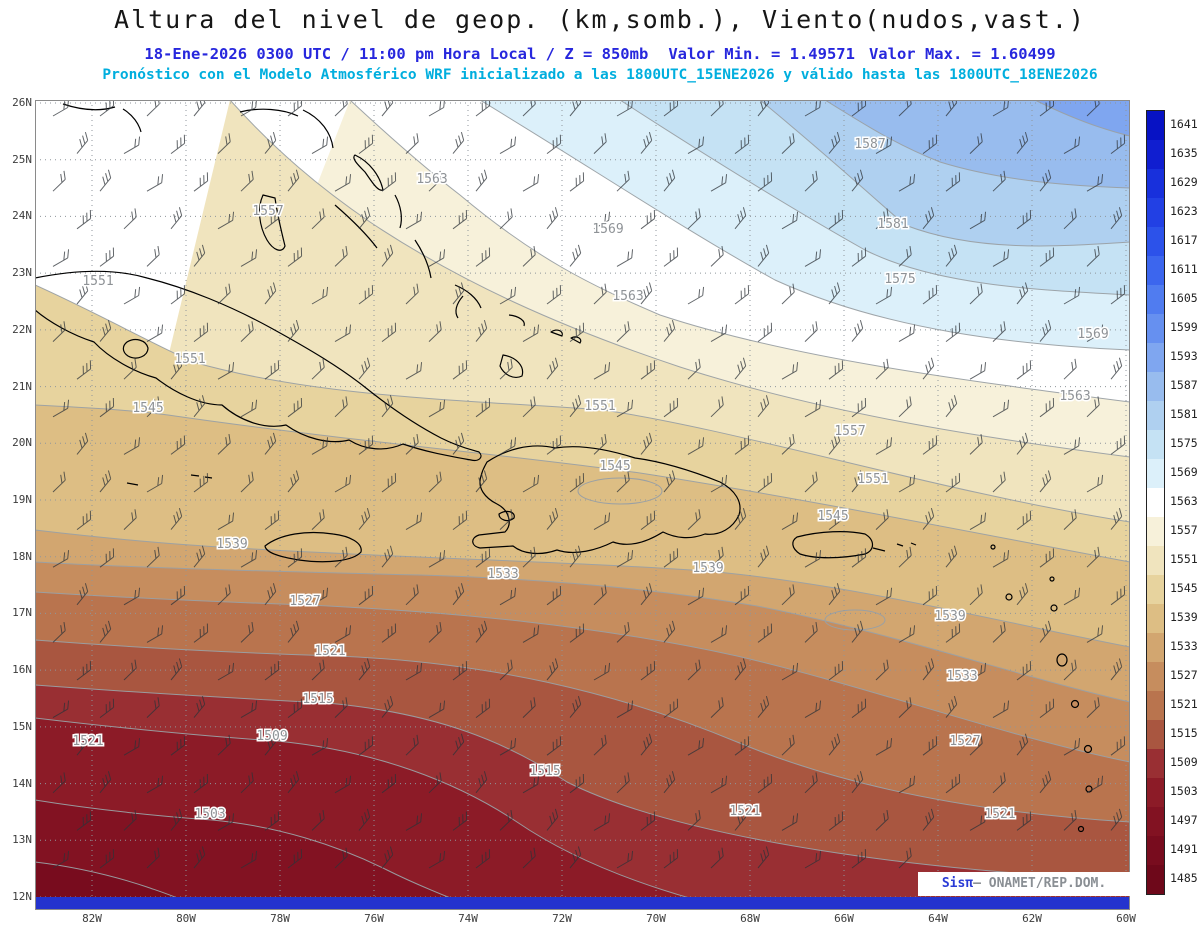  I want to click on valor-min-label: Valor Min. = 1.49571, so click(761, 54).